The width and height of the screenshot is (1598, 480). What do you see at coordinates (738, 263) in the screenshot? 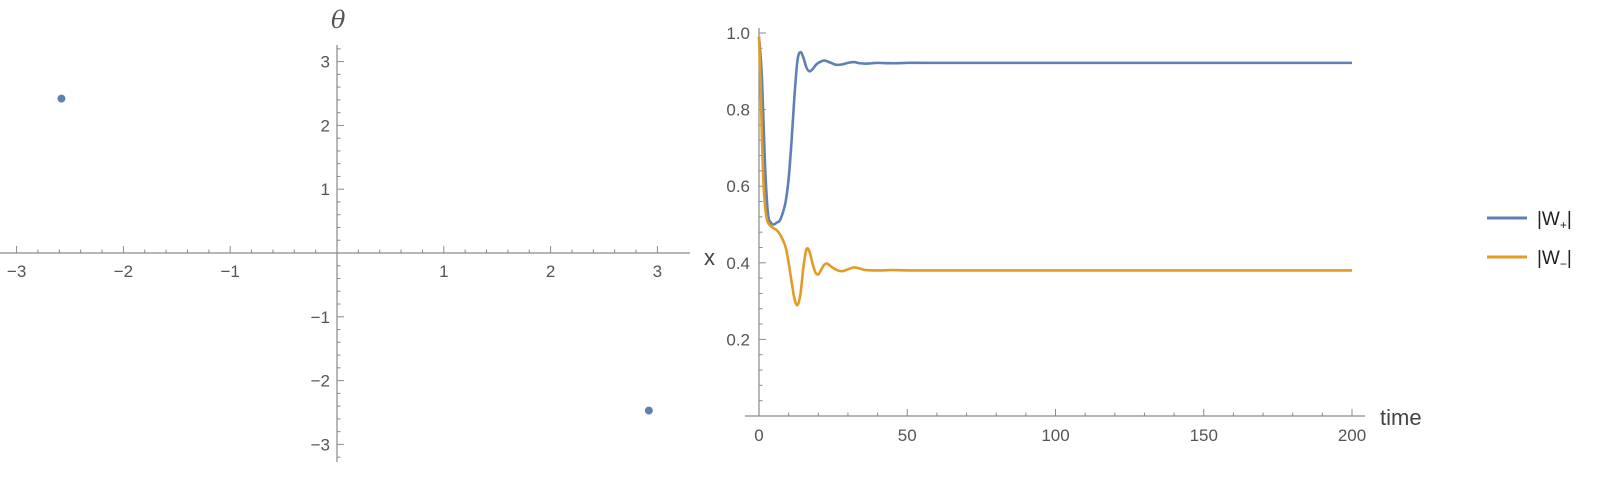
I see `line-y-tick-label: 0.4` at bounding box center [738, 263].